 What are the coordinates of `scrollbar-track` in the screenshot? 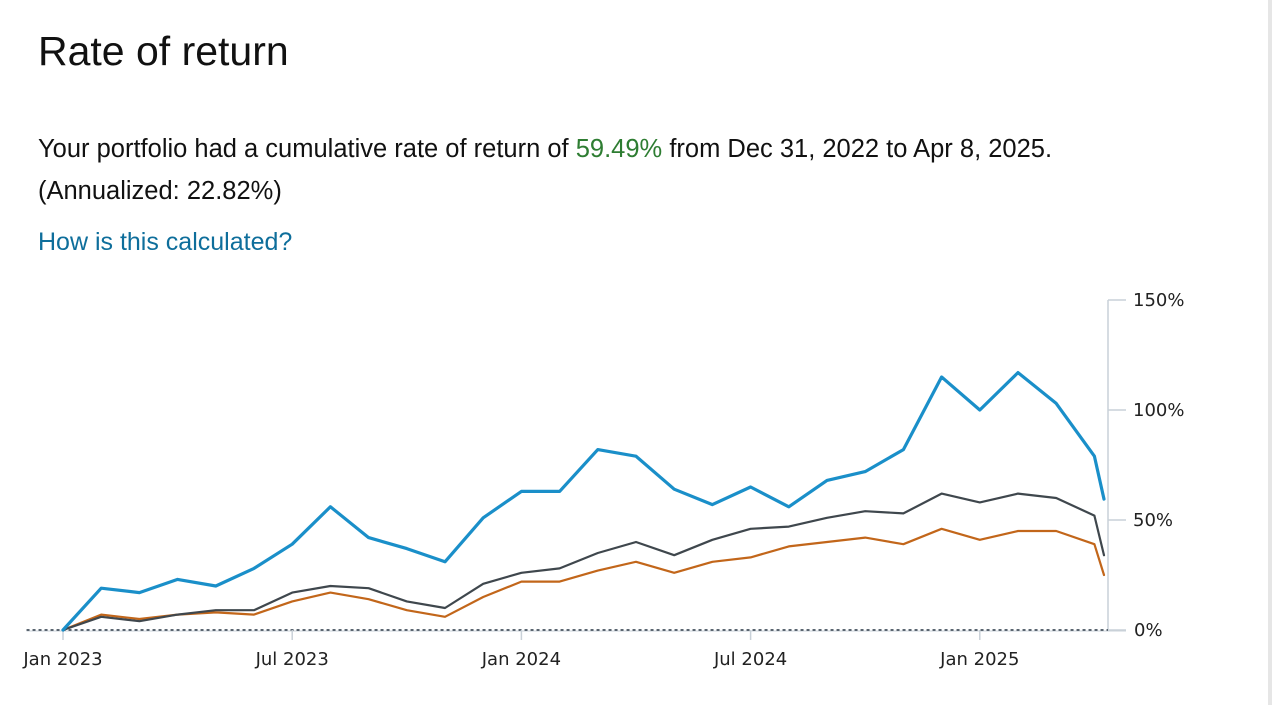 It's located at (1270, 352).